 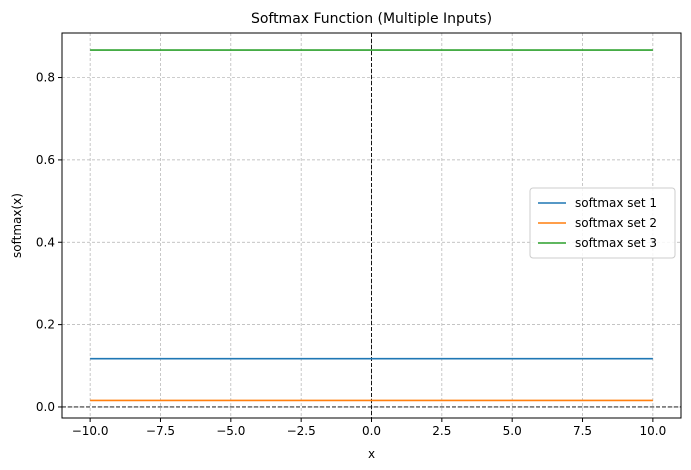 What do you see at coordinates (301, 431) in the screenshot?
I see `x-tick-label: −2.5` at bounding box center [301, 431].